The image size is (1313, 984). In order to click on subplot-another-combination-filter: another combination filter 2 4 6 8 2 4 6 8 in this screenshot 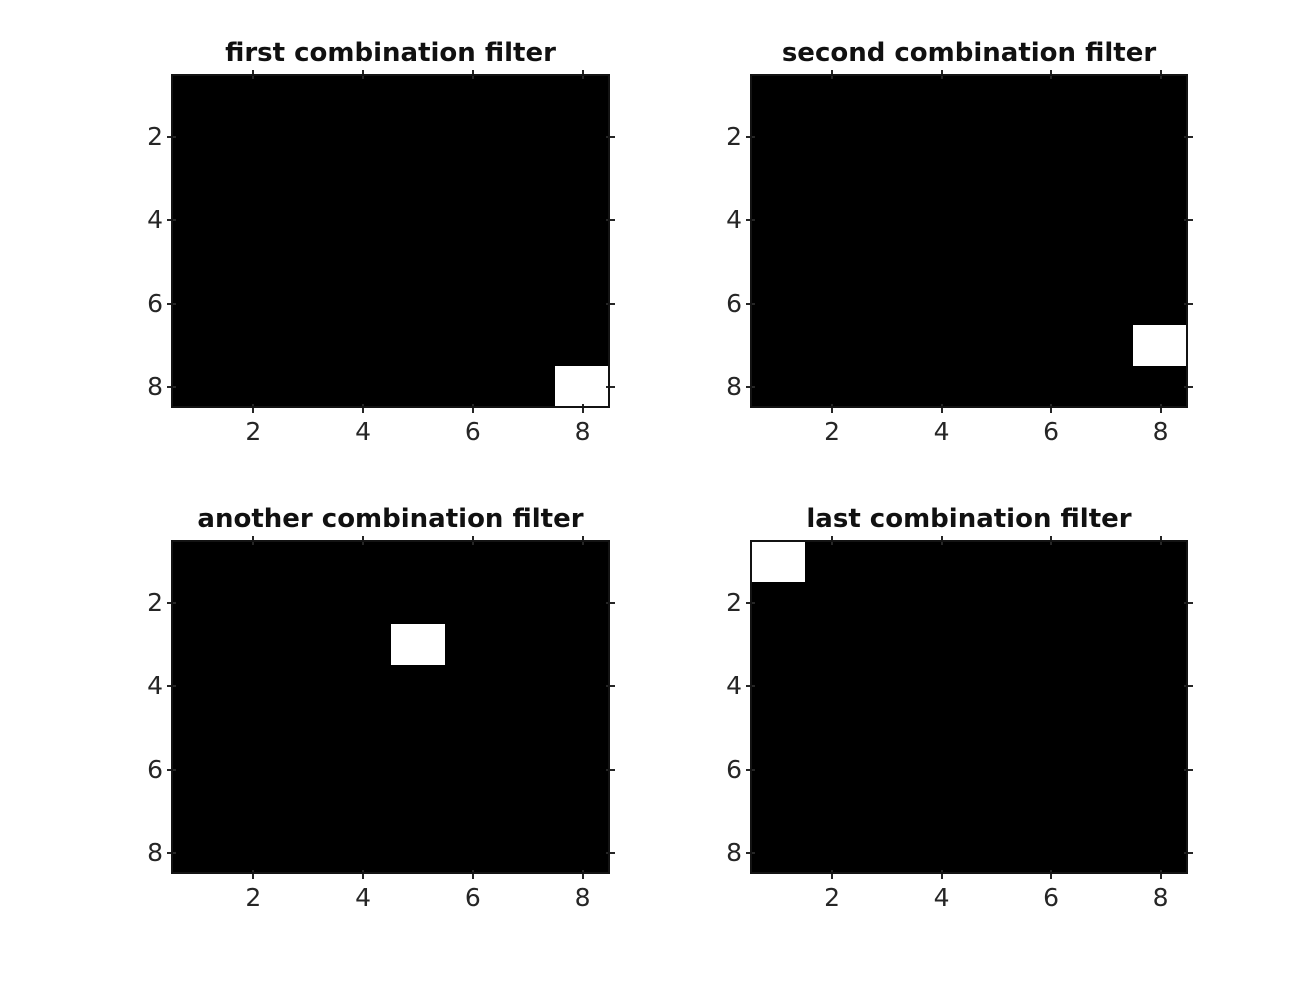, I will do `click(381, 708)`.